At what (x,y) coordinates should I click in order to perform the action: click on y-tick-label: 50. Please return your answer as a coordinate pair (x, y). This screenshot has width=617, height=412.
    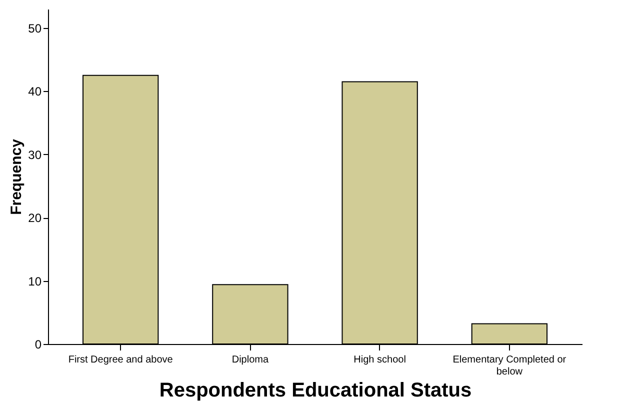
    Looking at the image, I should click on (35, 28).